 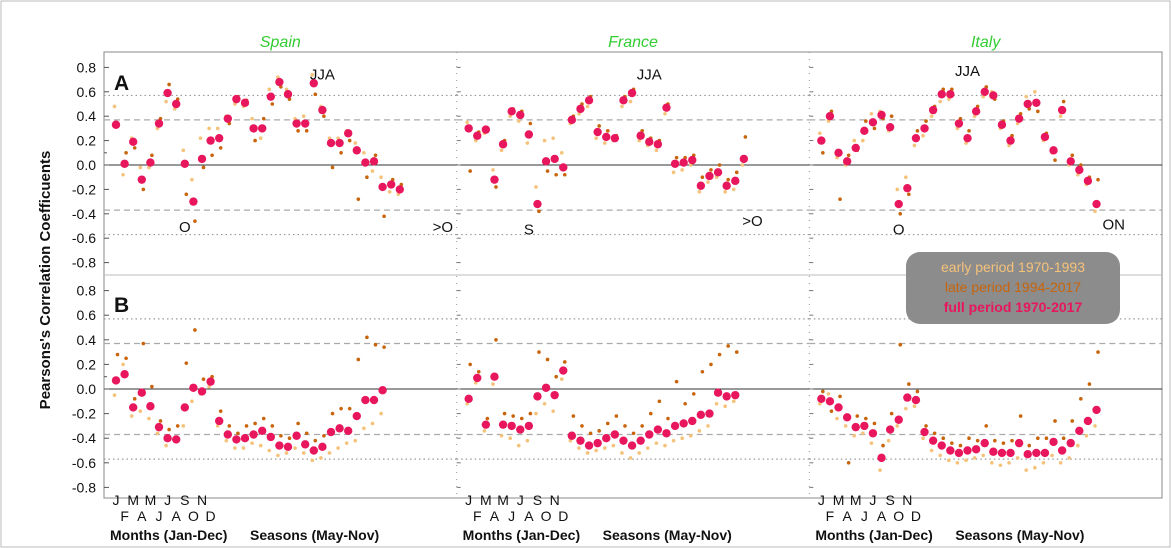 I want to click on month-tick-bottom: O, so click(x=193, y=516).